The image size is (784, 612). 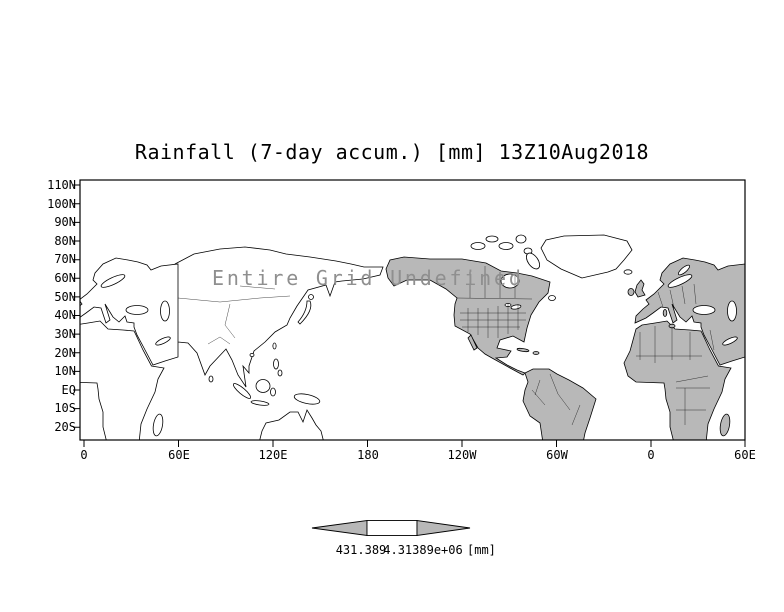 I want to click on asia-landmass, so click(x=275, y=317).